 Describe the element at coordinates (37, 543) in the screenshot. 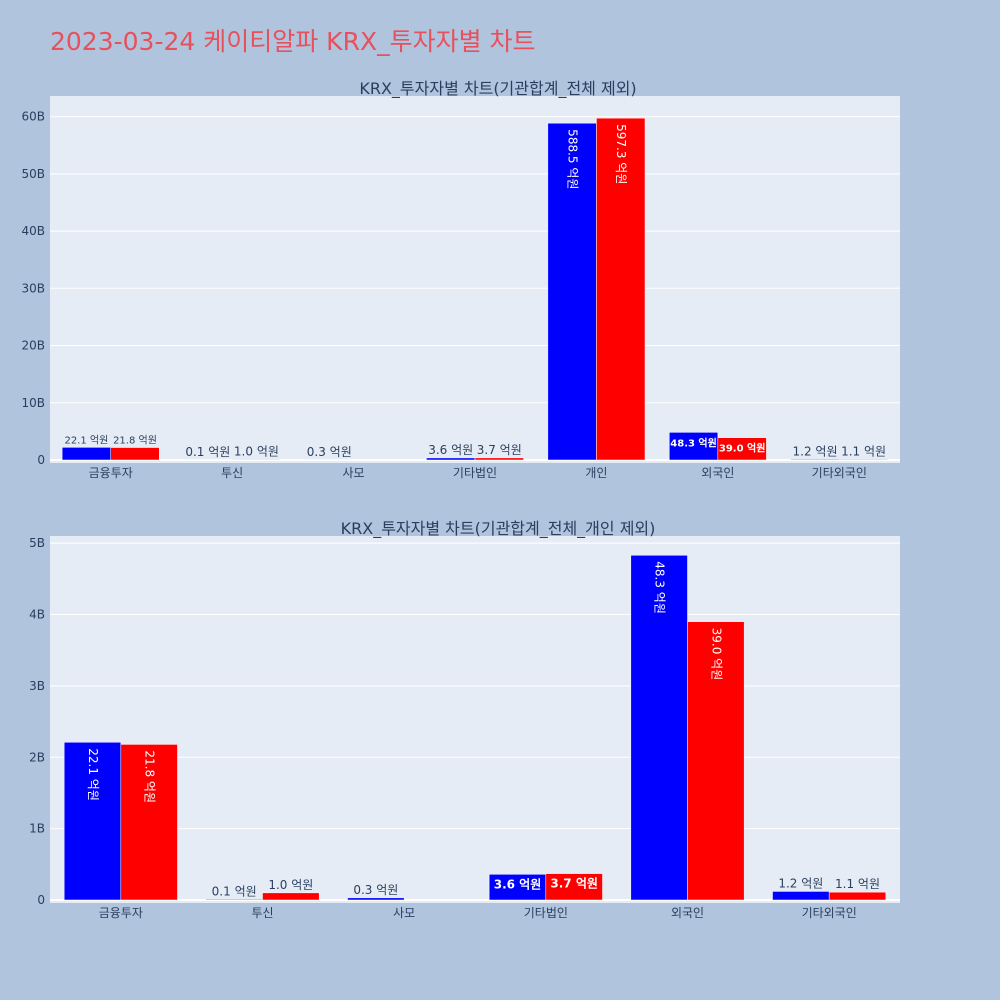

I see `y-tick-label: 5B` at that location.